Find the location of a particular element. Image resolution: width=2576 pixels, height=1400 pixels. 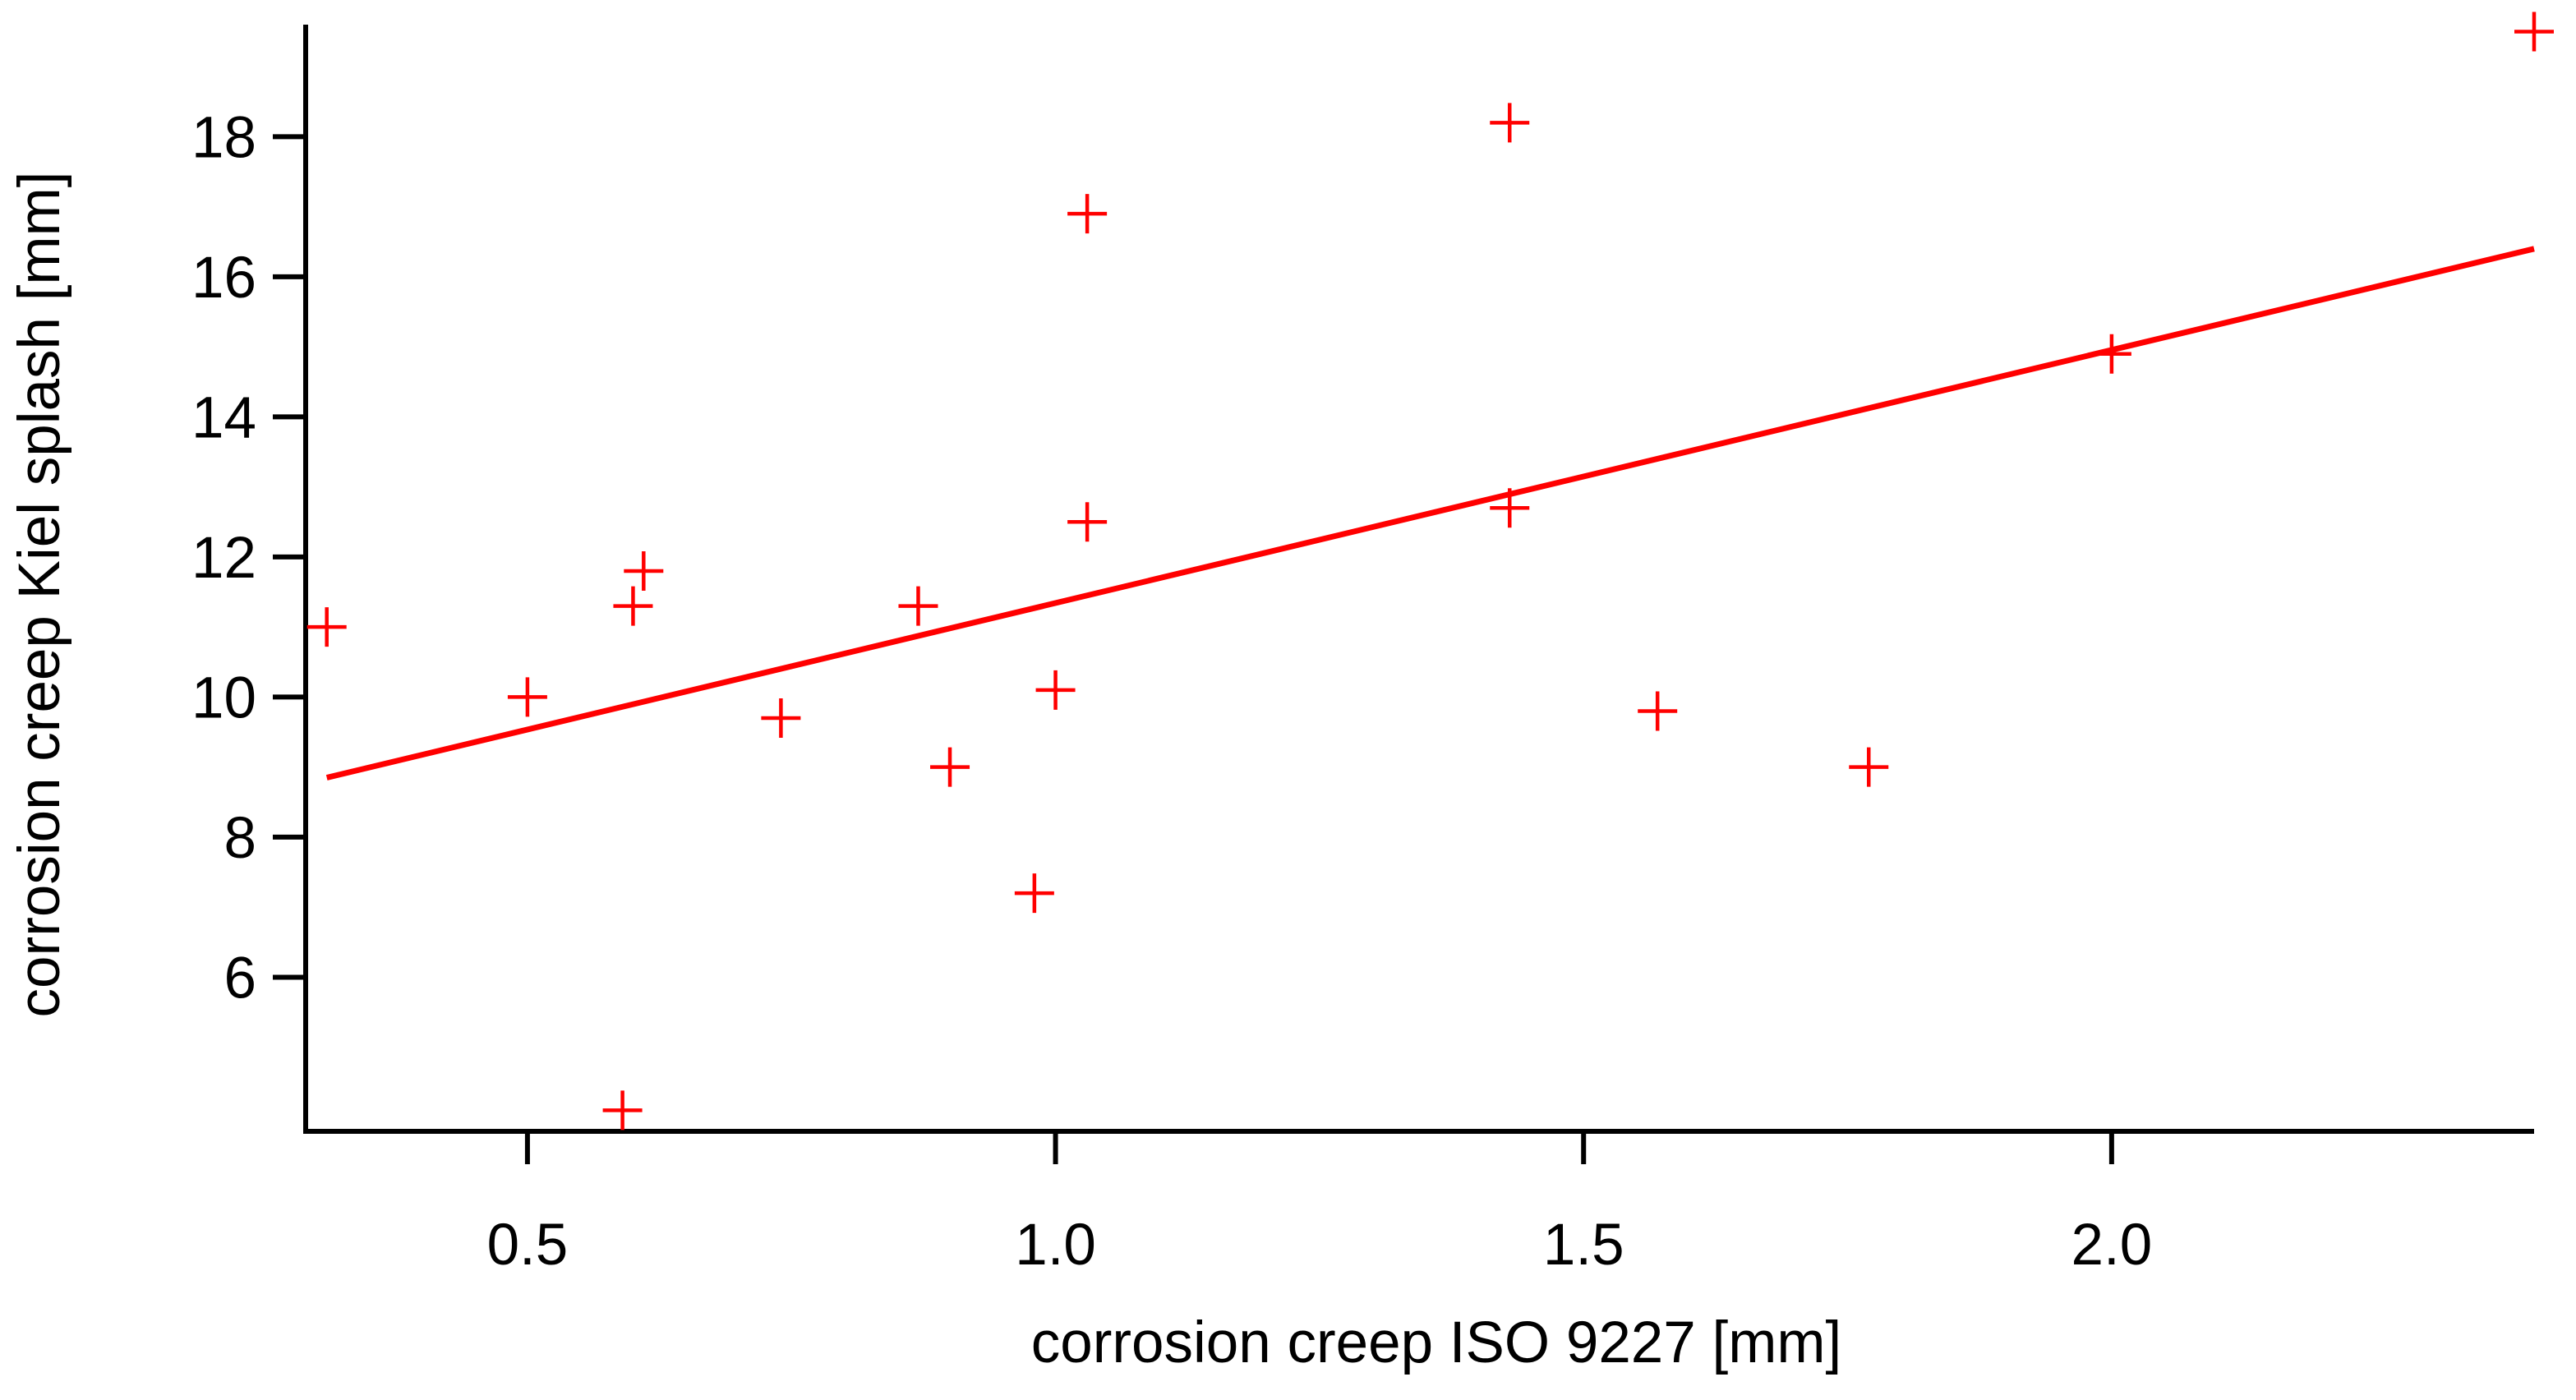

y-tick-label: 8 is located at coordinates (240, 838).